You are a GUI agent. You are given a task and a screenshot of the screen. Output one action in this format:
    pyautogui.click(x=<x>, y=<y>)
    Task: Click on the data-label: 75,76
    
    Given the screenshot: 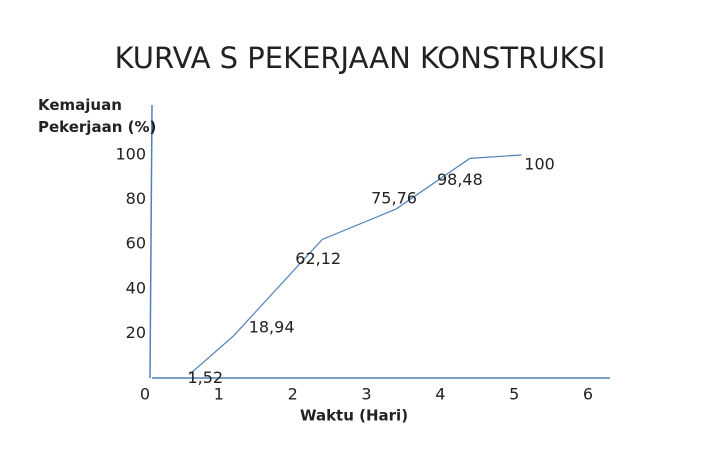 What is the action you would take?
    pyautogui.click(x=394, y=198)
    